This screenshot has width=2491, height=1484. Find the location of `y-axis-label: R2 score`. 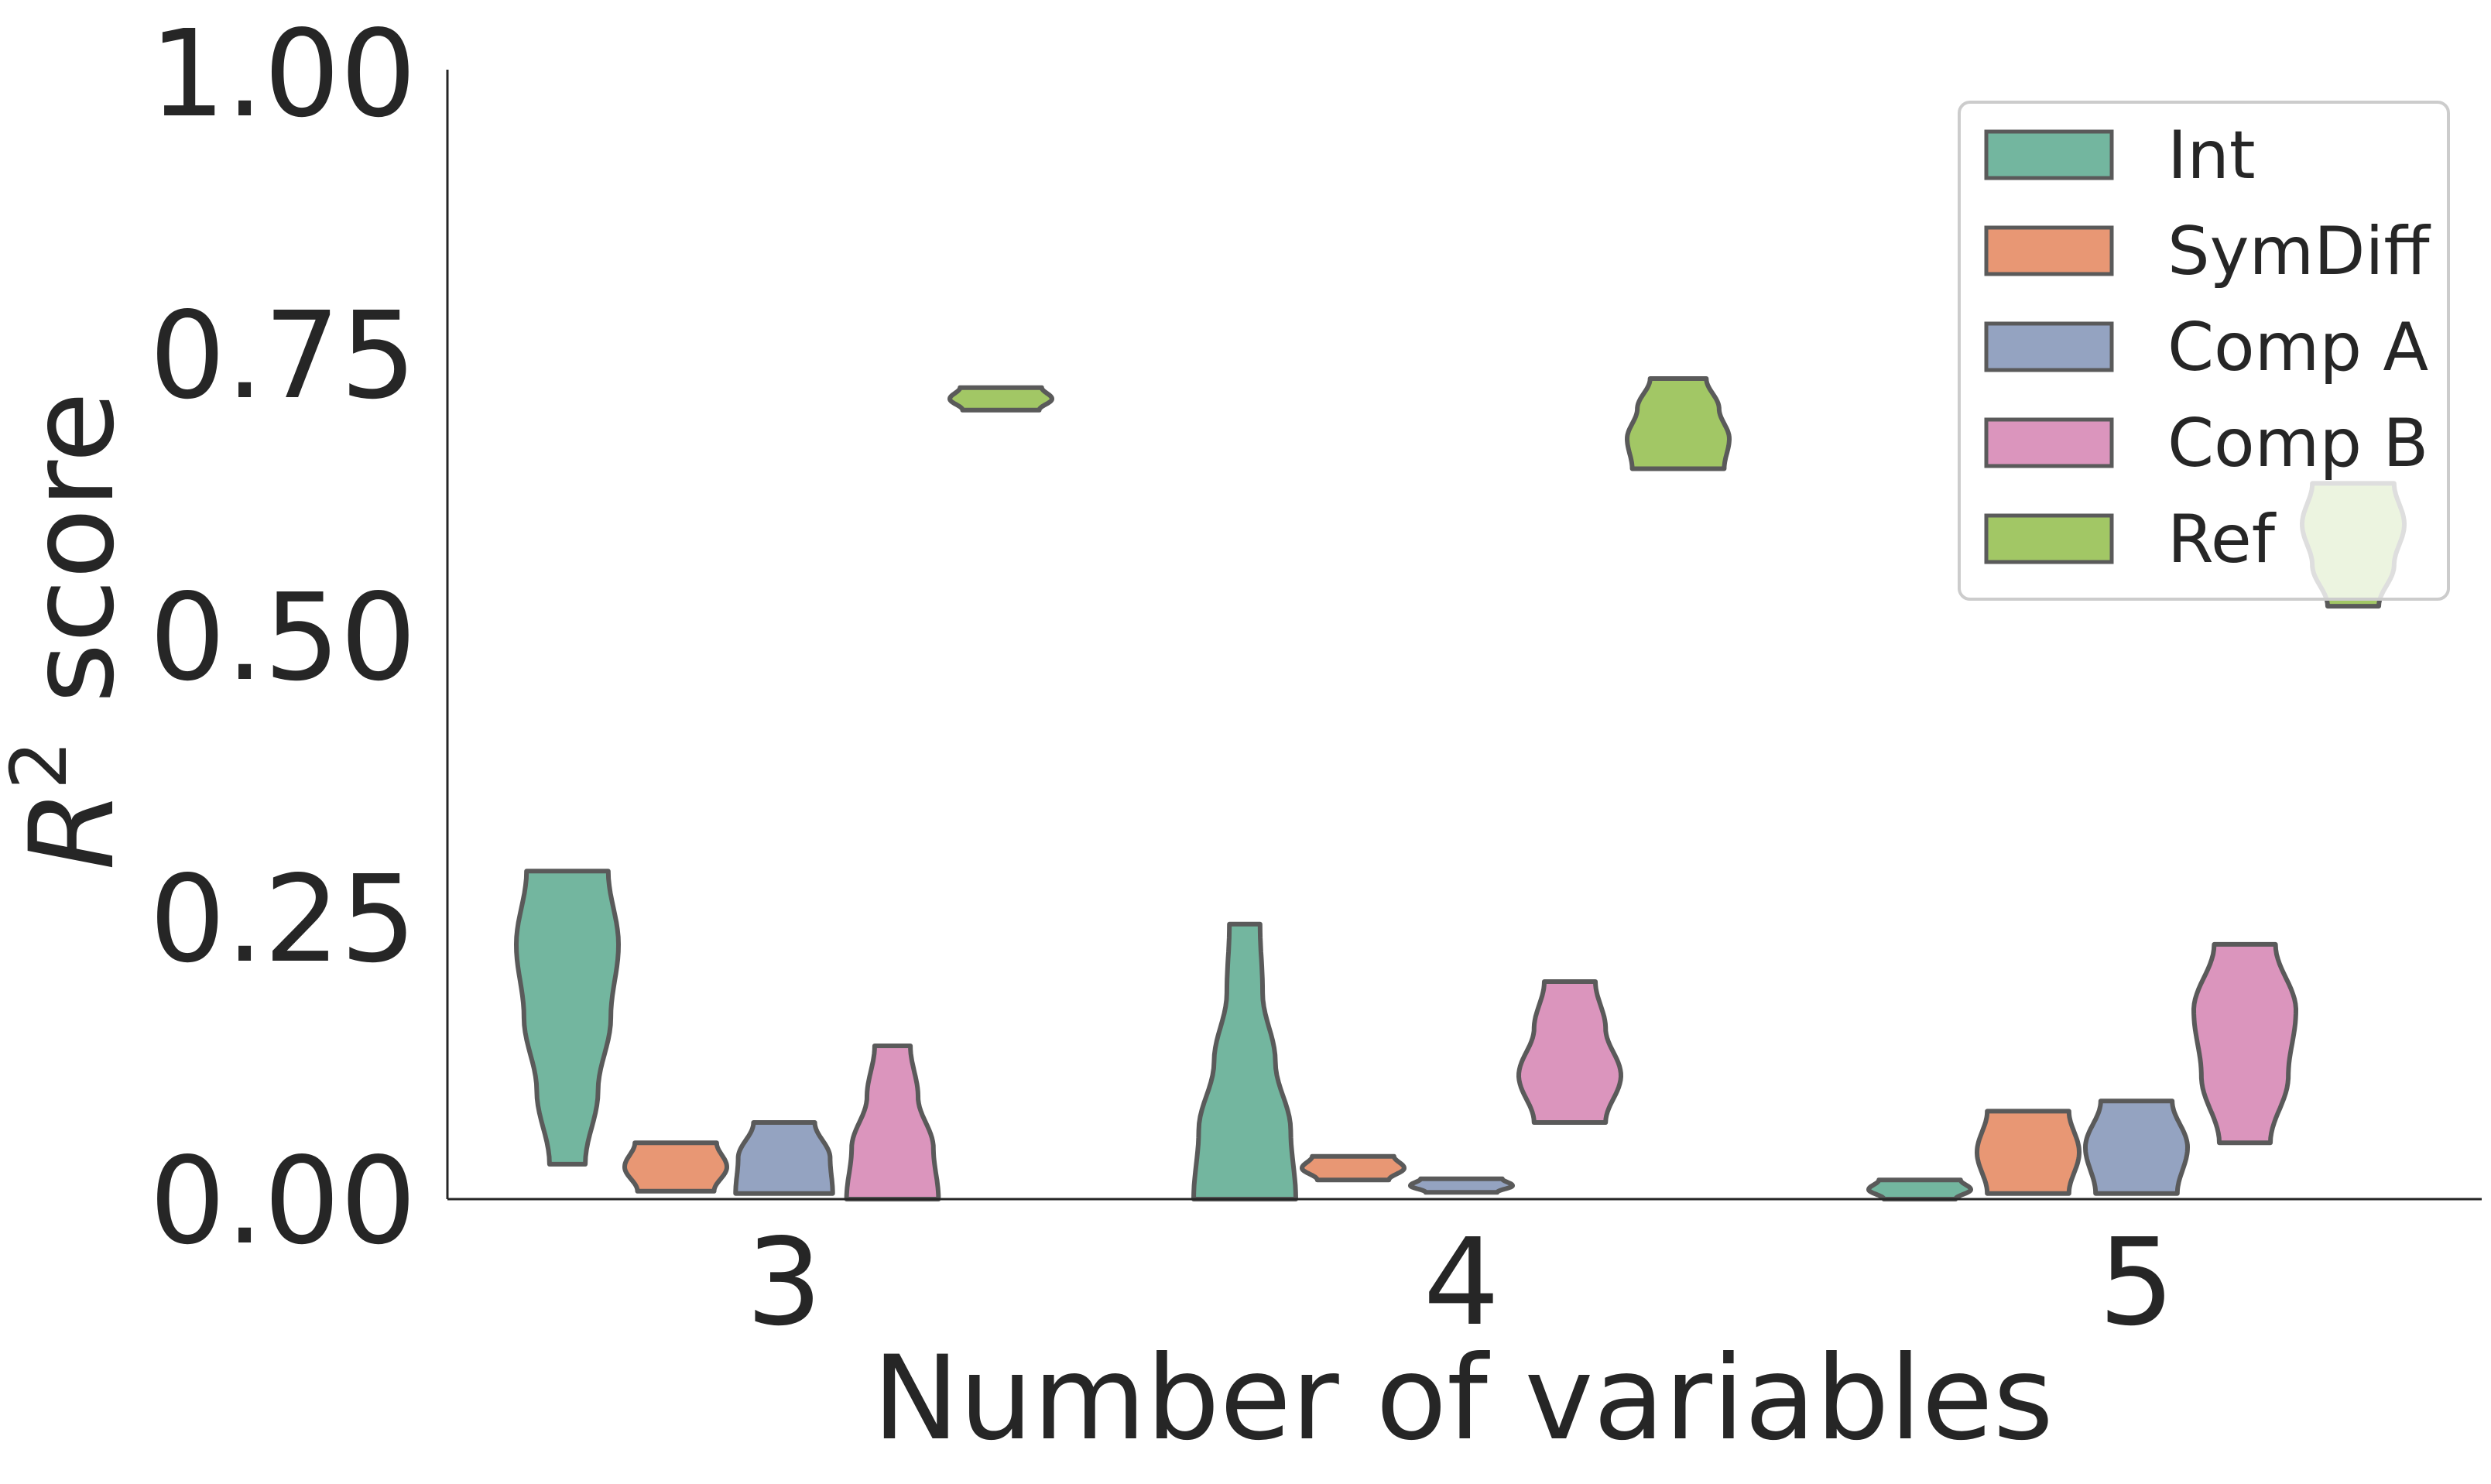

y-axis-label: R2 score is located at coordinates (70, 631).